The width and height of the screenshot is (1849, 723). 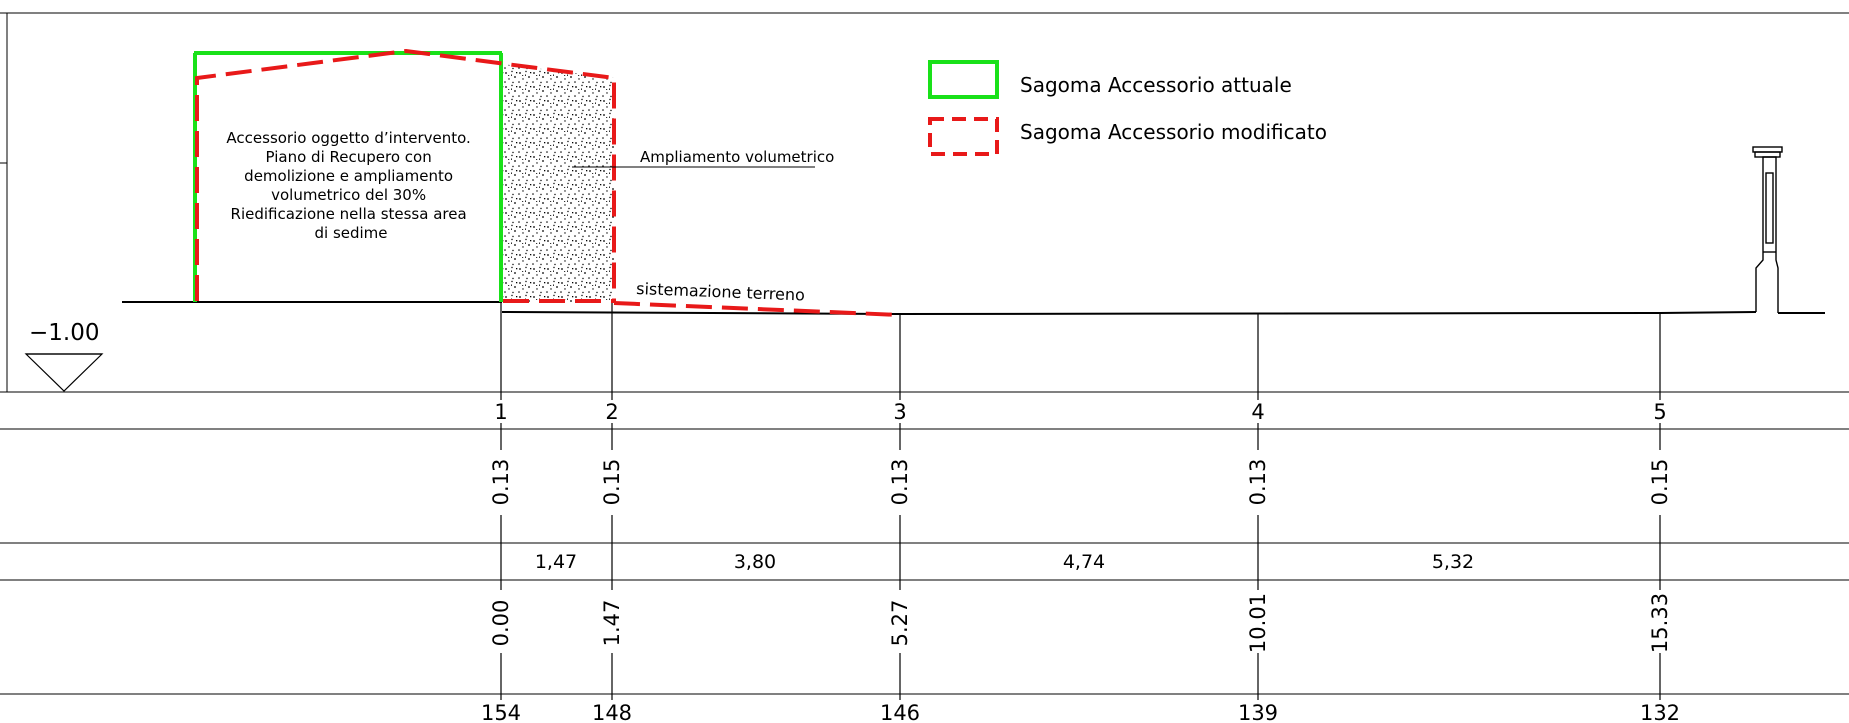 What do you see at coordinates (963, 79) in the screenshot?
I see `legend-current-swatch` at bounding box center [963, 79].